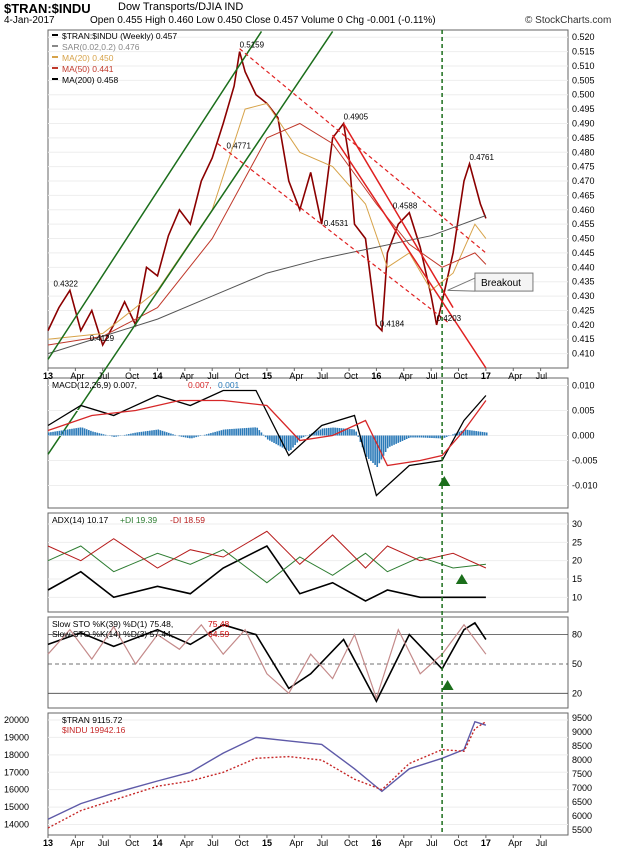 This screenshot has width=620, height=850. I want to click on series-sto_short, so click(267, 662).